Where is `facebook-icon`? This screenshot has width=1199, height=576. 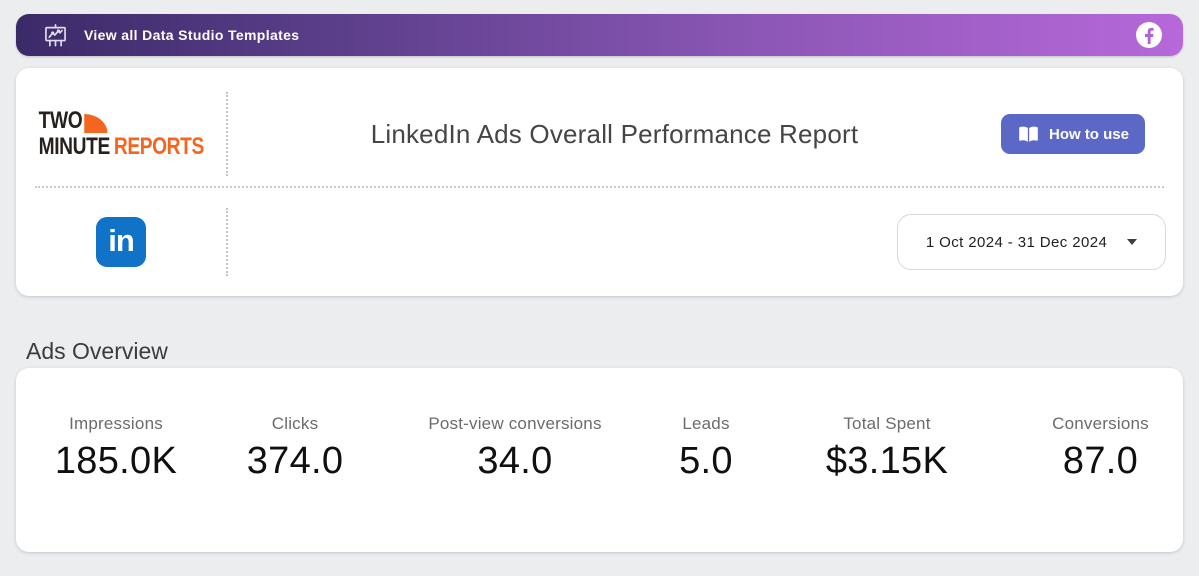 facebook-icon is located at coordinates (1149, 35).